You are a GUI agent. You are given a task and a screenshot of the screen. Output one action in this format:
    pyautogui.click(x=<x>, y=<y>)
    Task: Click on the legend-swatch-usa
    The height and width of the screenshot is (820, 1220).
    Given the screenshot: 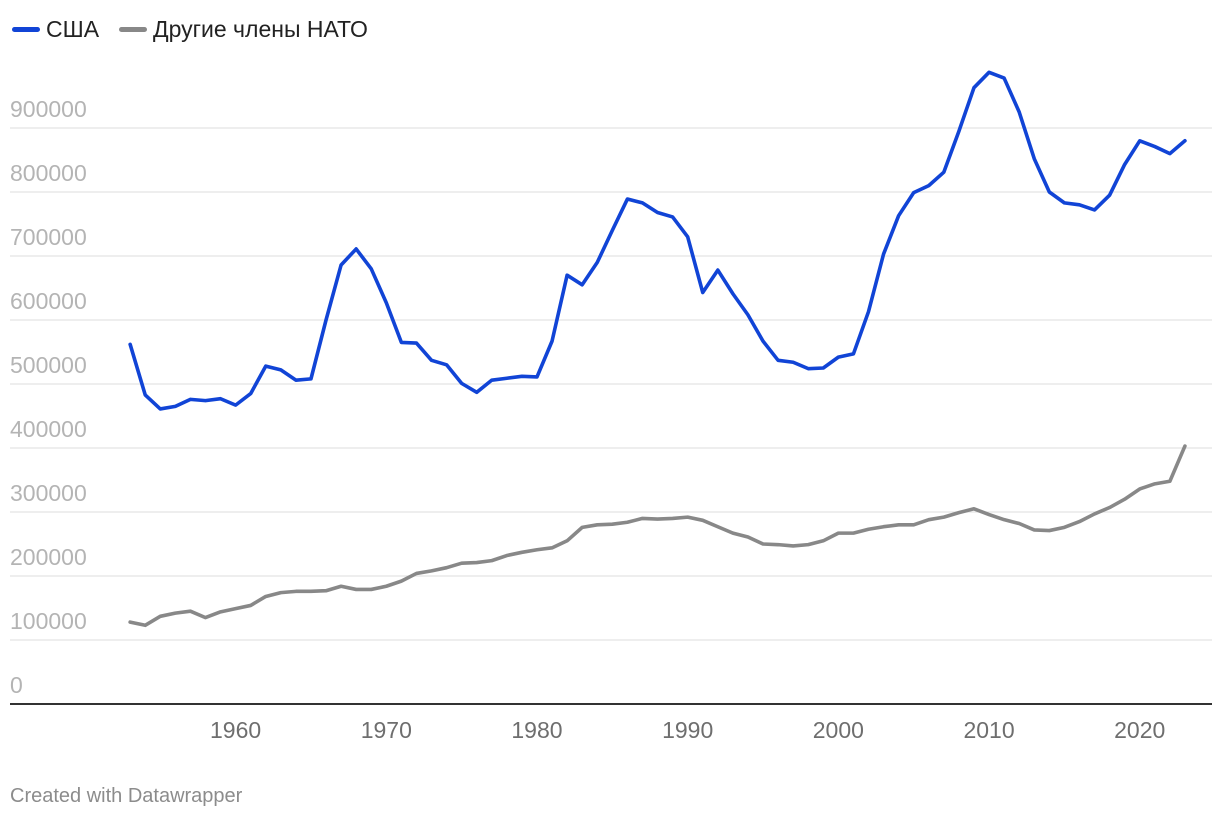 What is the action you would take?
    pyautogui.click(x=26, y=29)
    